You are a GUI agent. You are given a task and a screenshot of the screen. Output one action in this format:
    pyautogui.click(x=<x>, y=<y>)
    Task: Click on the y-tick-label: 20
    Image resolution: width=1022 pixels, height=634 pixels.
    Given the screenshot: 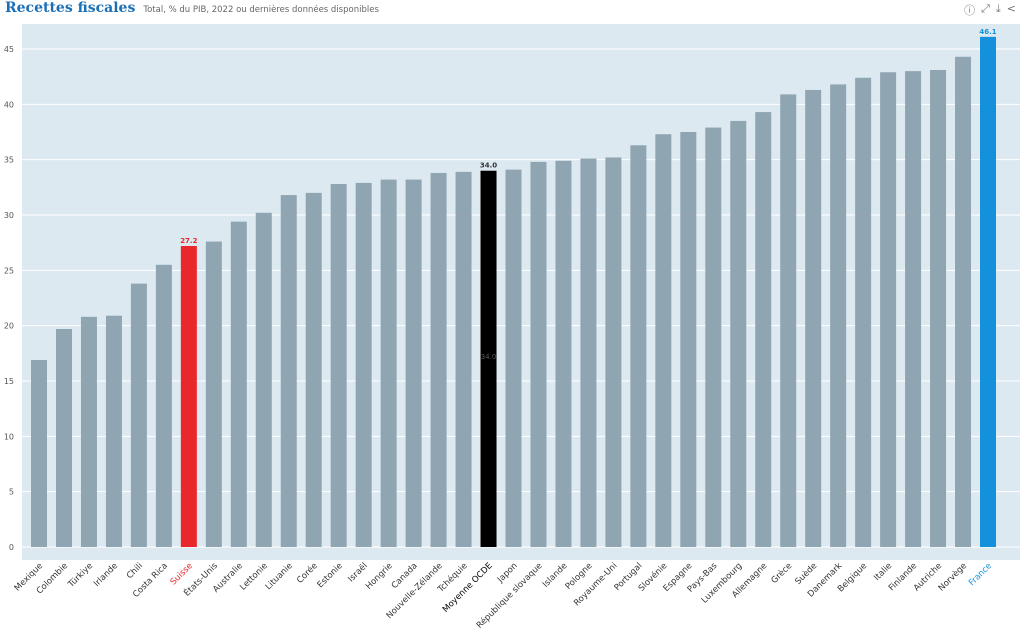 What is the action you would take?
    pyautogui.click(x=9, y=326)
    